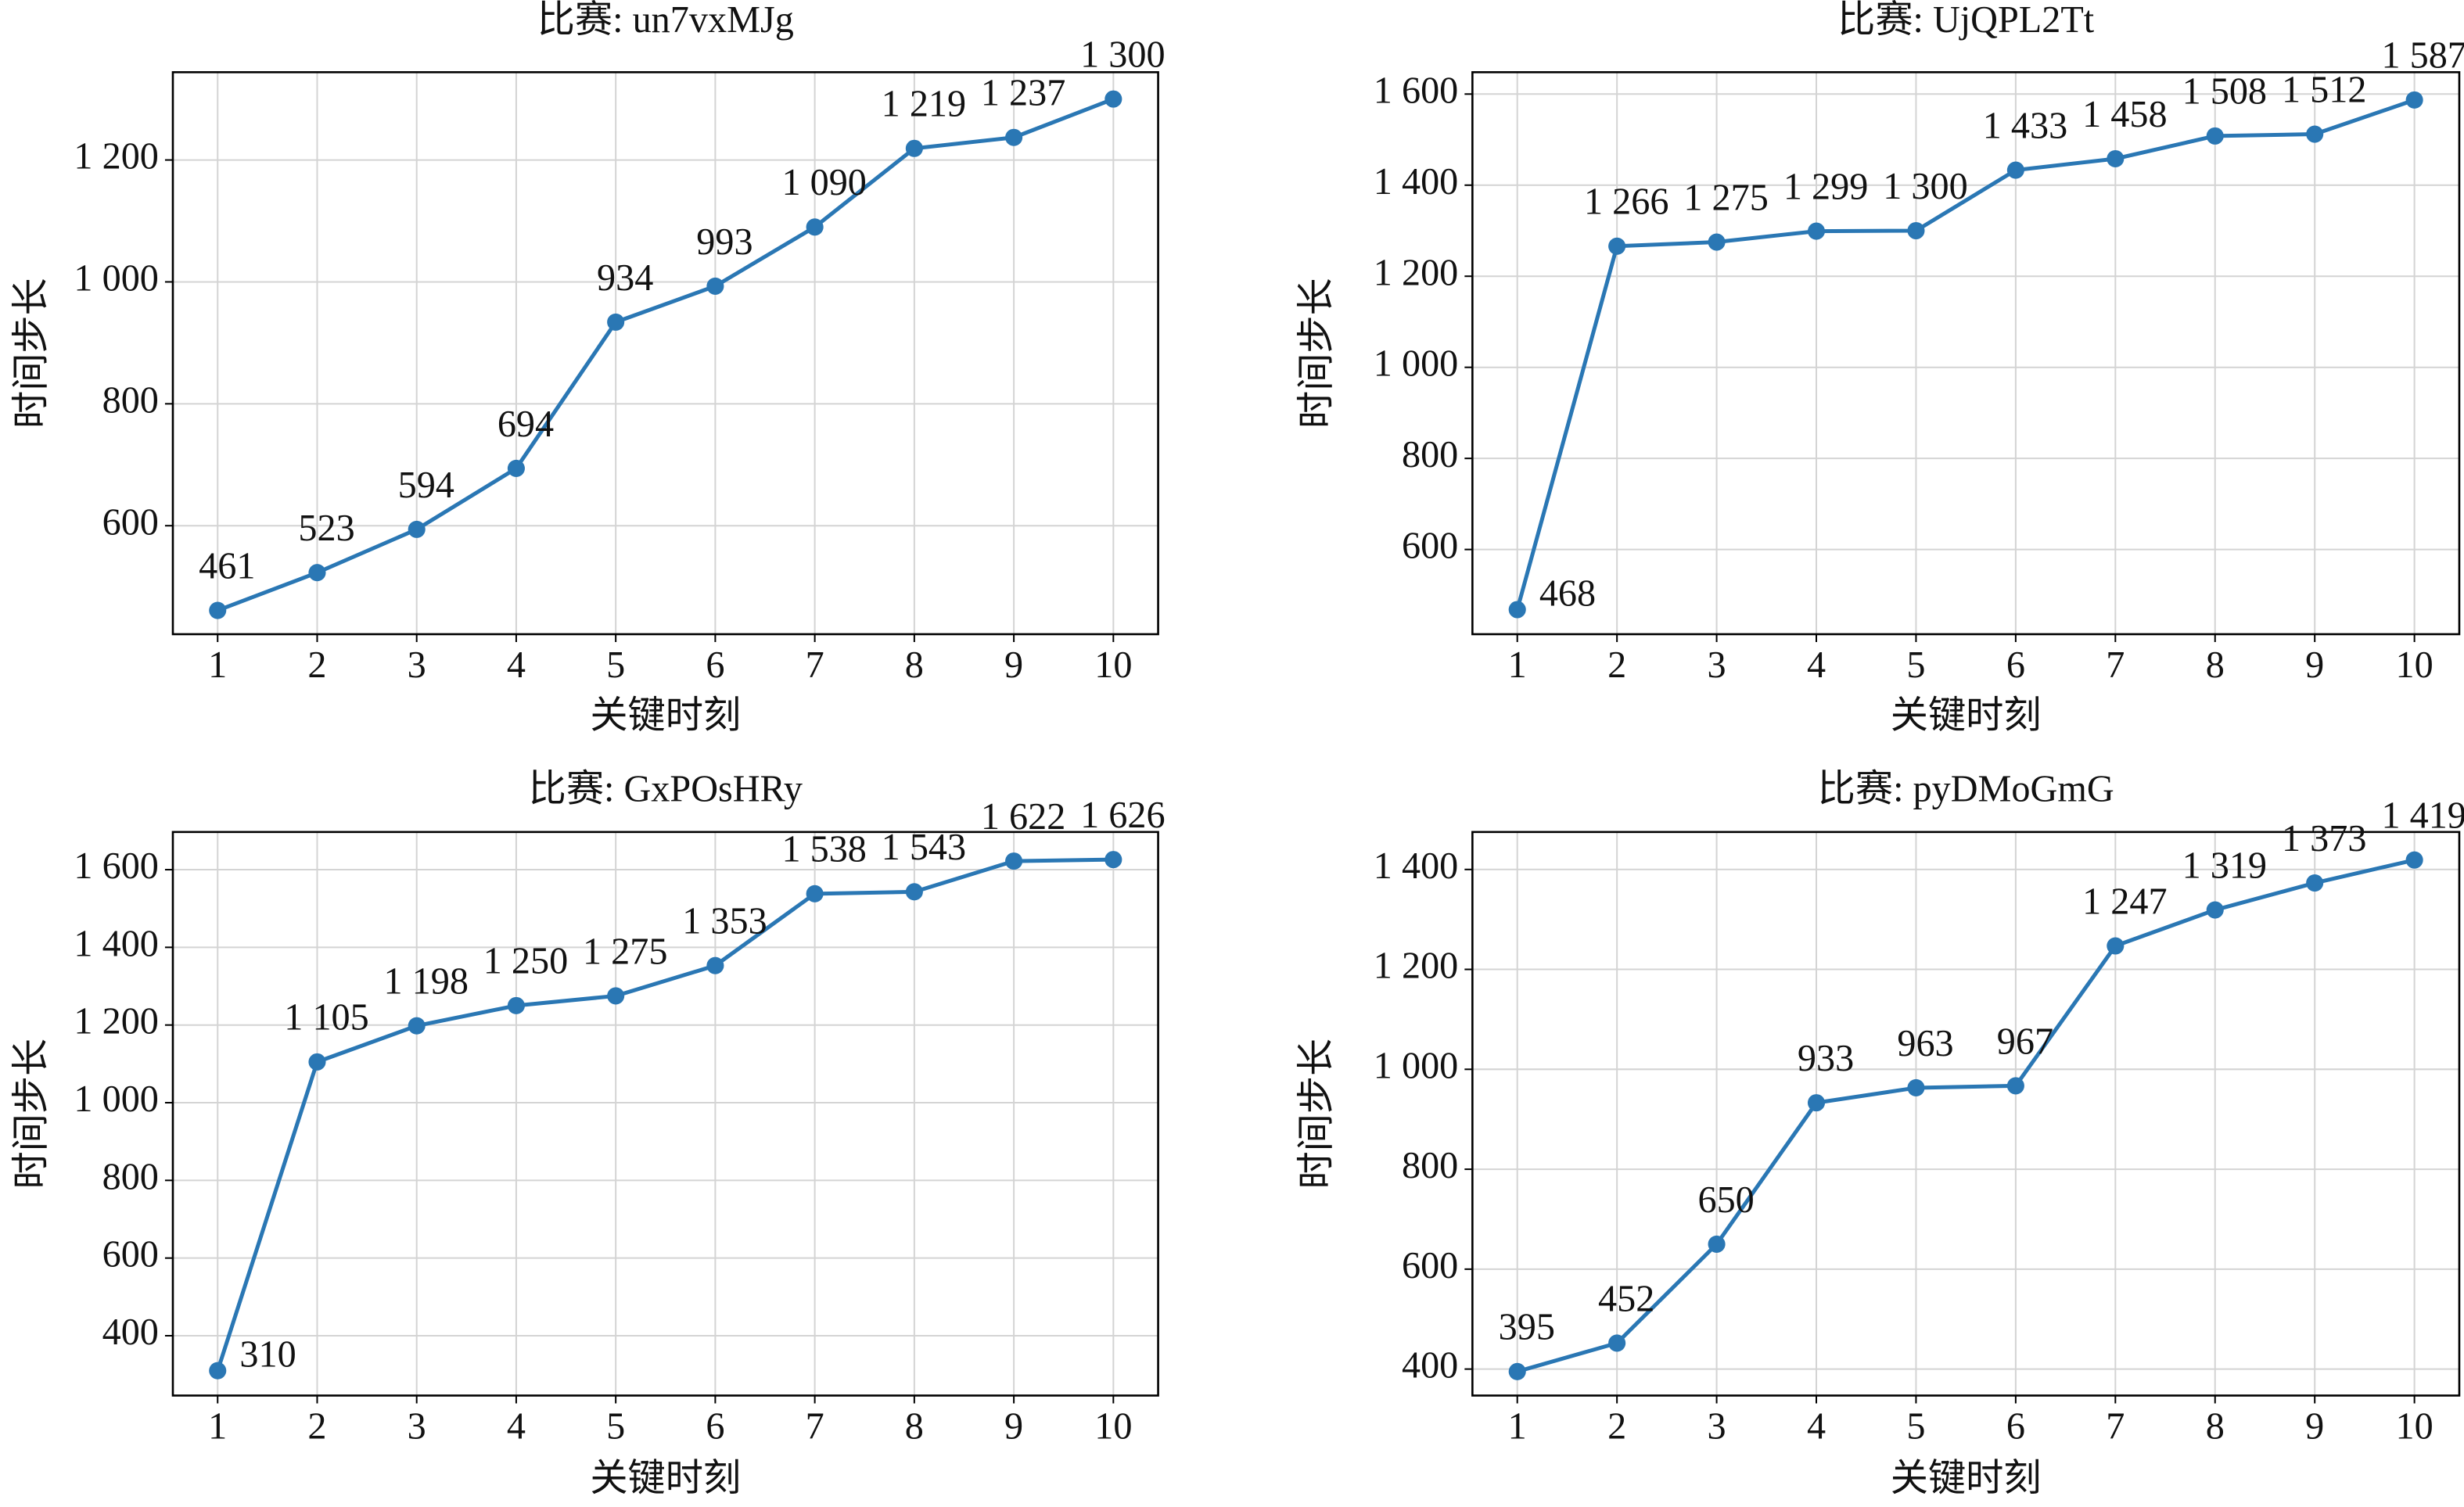  I want to click on data-label: 1 373, so click(2324, 838).